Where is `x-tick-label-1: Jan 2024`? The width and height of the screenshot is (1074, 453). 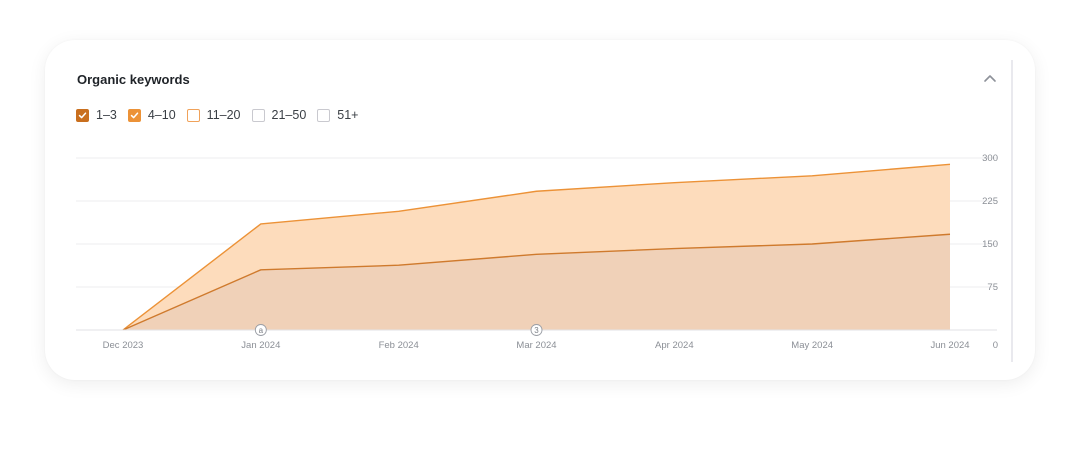 x-tick-label-1: Jan 2024 is located at coordinates (260, 345).